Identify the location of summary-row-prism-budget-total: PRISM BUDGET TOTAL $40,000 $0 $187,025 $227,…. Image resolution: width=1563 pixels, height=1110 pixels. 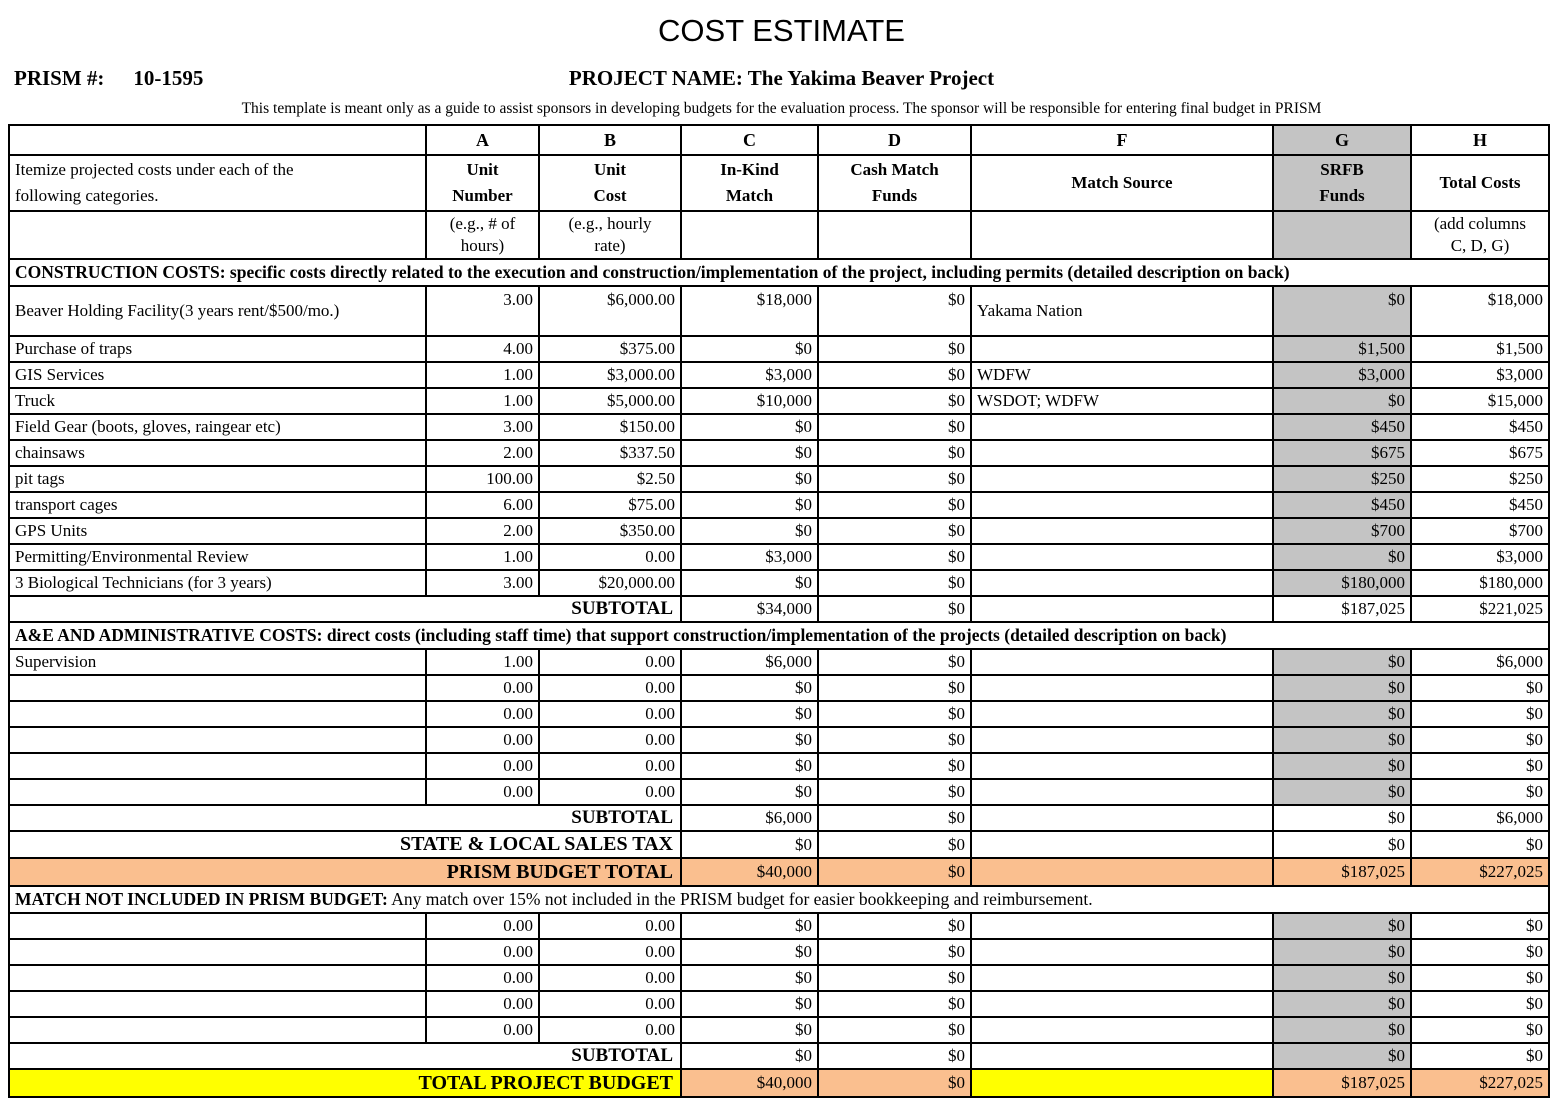
(779, 872).